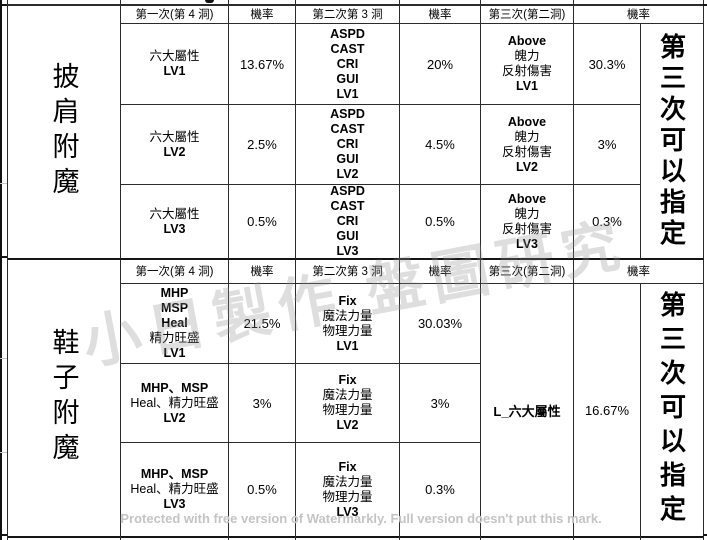 The width and height of the screenshot is (707, 540). I want to click on attribute-cell: Fix 魔法力量 物理力量 LV2, so click(348, 403).